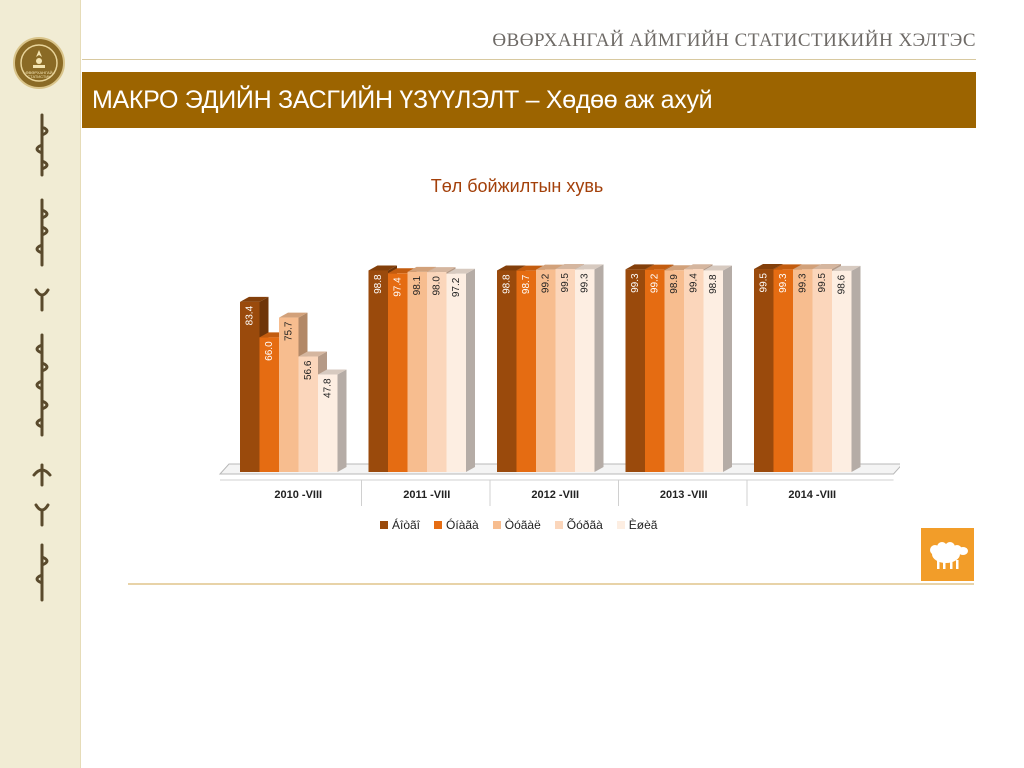  I want to click on sidebar: ӨВӨРХАНГАЙ СТАТИСТИК, so click(40, 384).